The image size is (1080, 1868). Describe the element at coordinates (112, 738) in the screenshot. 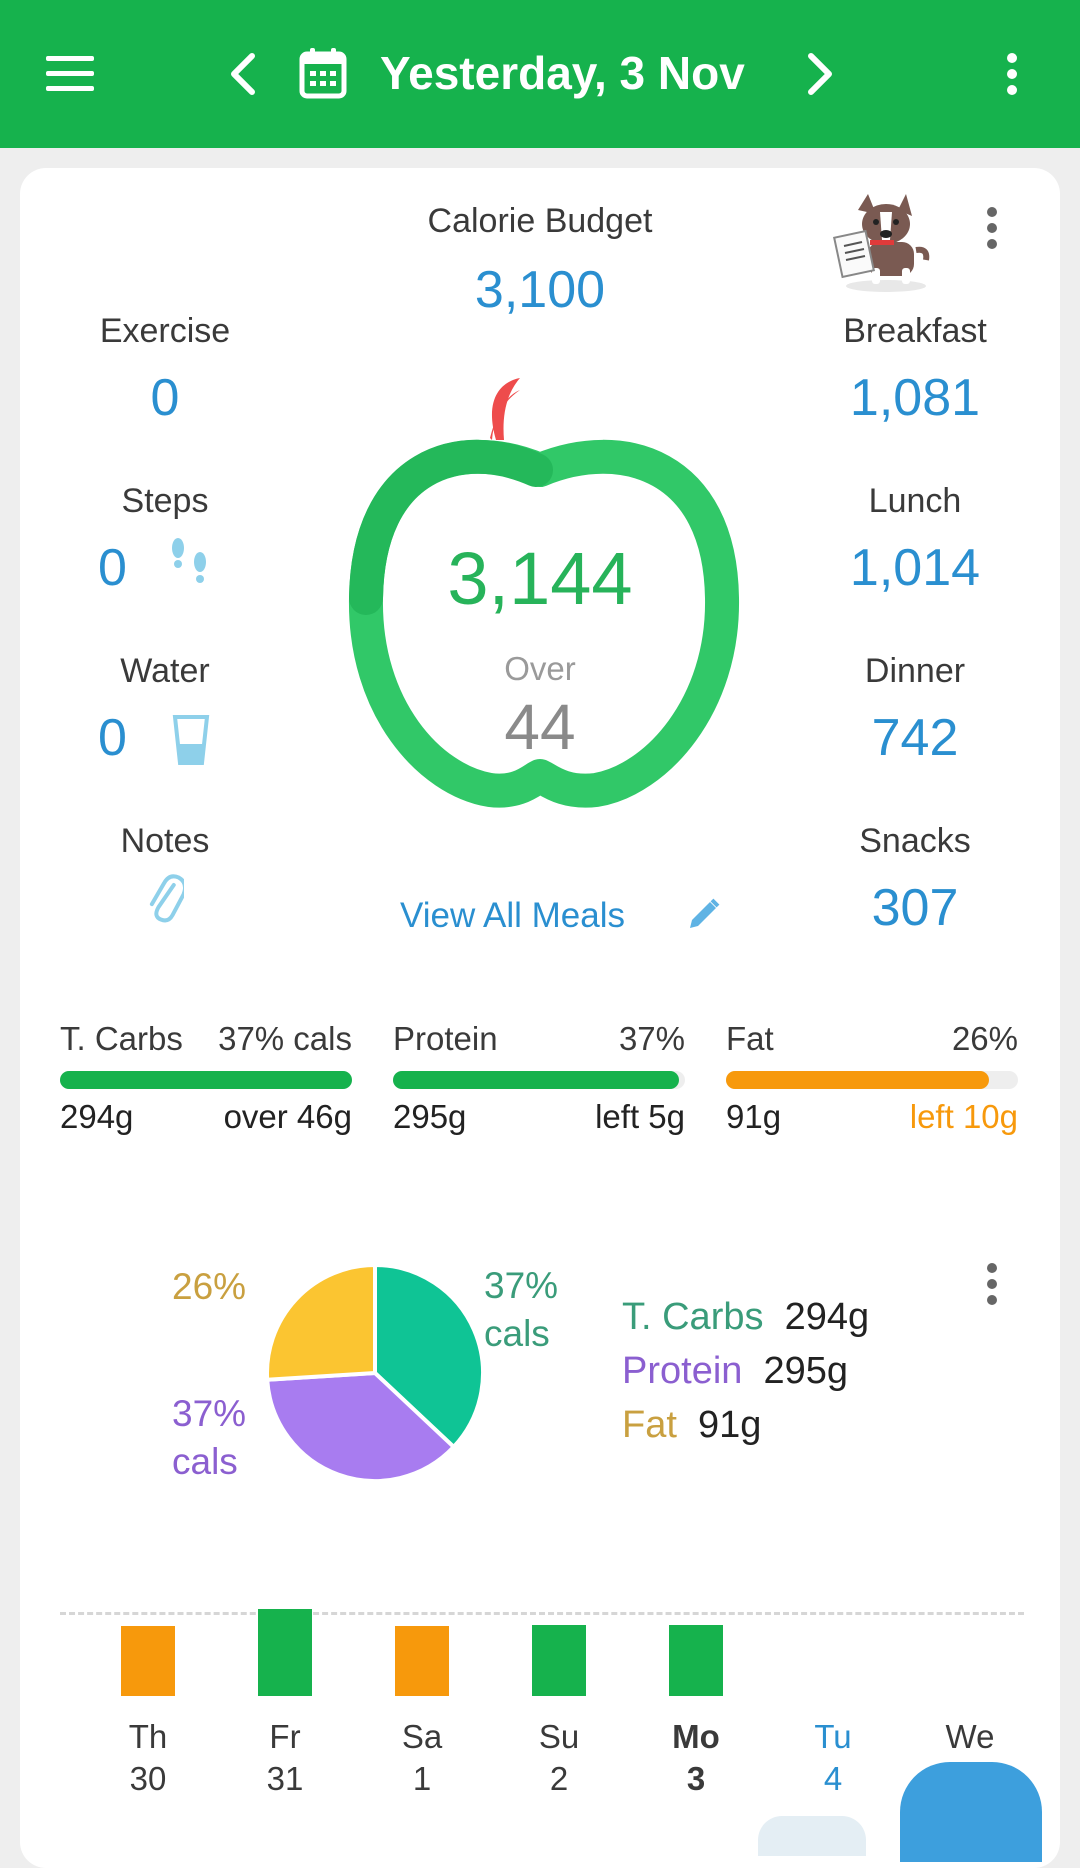

I see `water-value: 0` at that location.